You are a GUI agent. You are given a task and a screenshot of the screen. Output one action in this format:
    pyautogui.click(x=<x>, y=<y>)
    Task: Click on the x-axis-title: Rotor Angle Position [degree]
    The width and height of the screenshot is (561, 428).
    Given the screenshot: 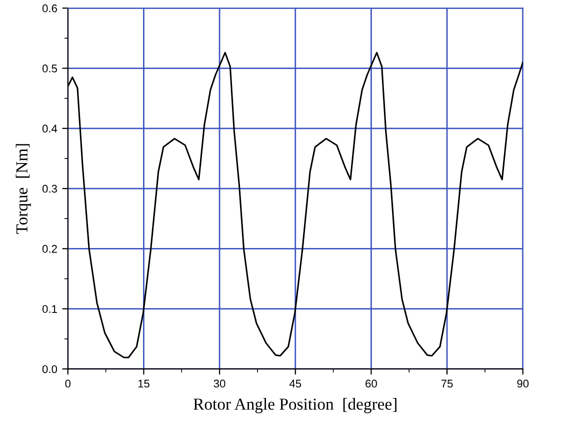 What is the action you would take?
    pyautogui.click(x=295, y=406)
    